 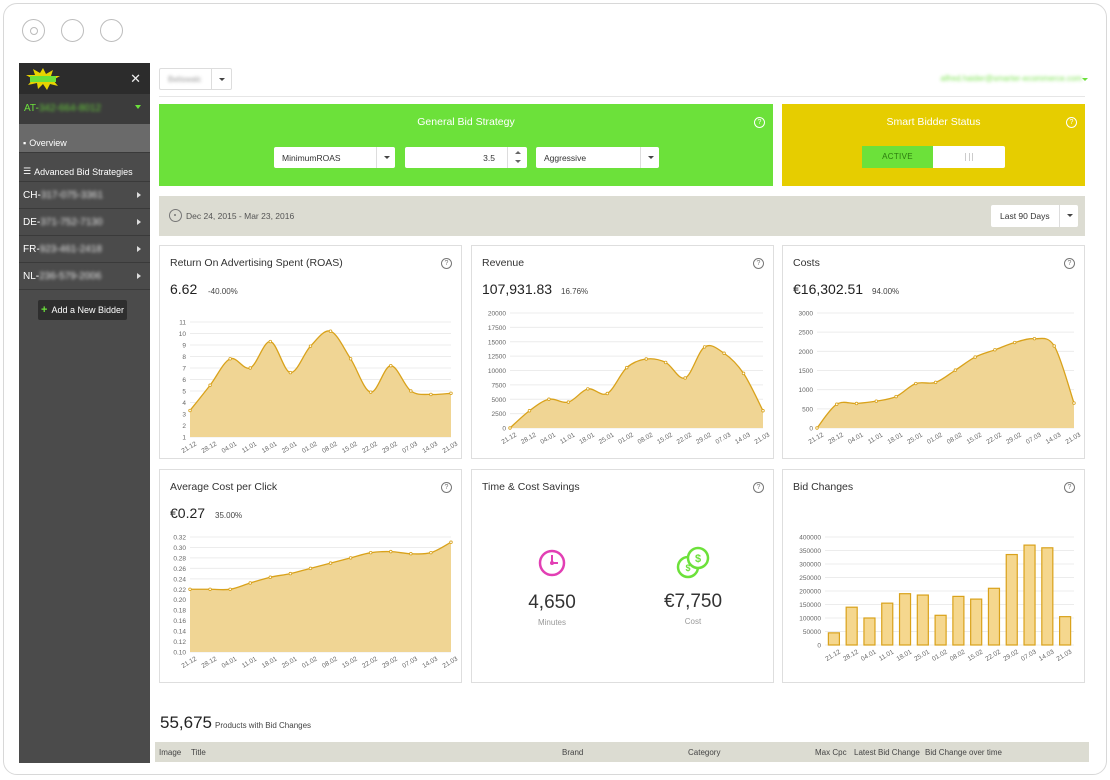 I want to click on y-tick-label: 0.18, so click(x=179, y=611).